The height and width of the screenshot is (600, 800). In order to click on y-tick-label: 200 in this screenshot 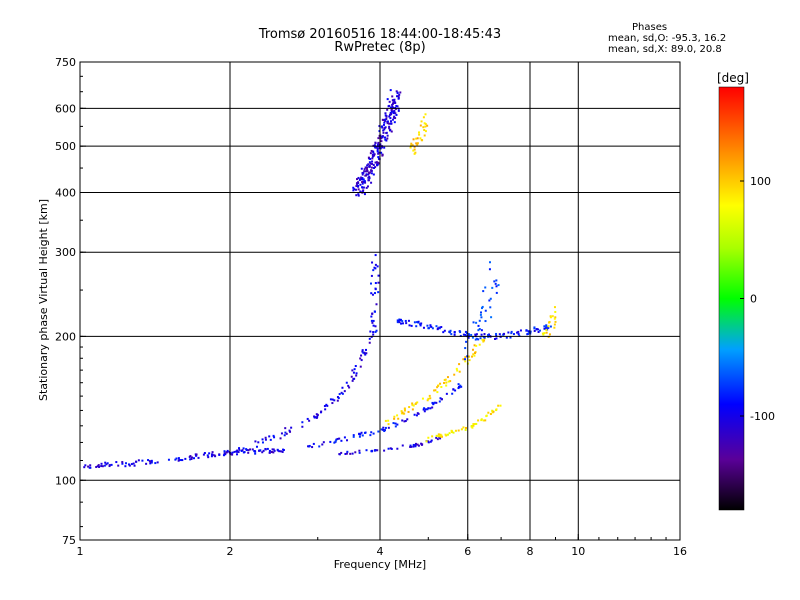, I will do `click(65, 336)`.